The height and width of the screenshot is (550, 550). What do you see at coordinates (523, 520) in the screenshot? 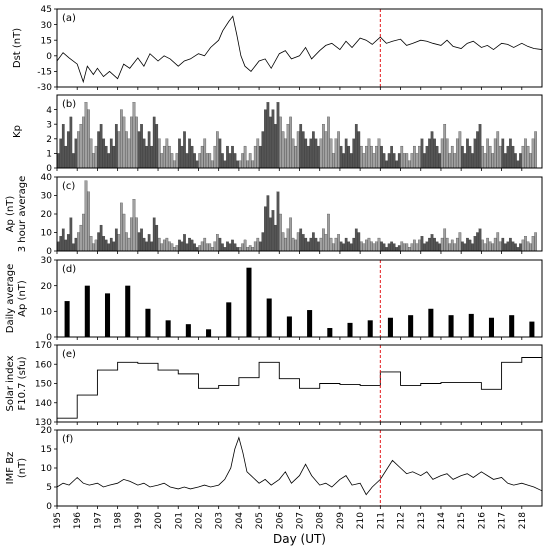
I see `xtick-label-218: 218` at bounding box center [523, 520].